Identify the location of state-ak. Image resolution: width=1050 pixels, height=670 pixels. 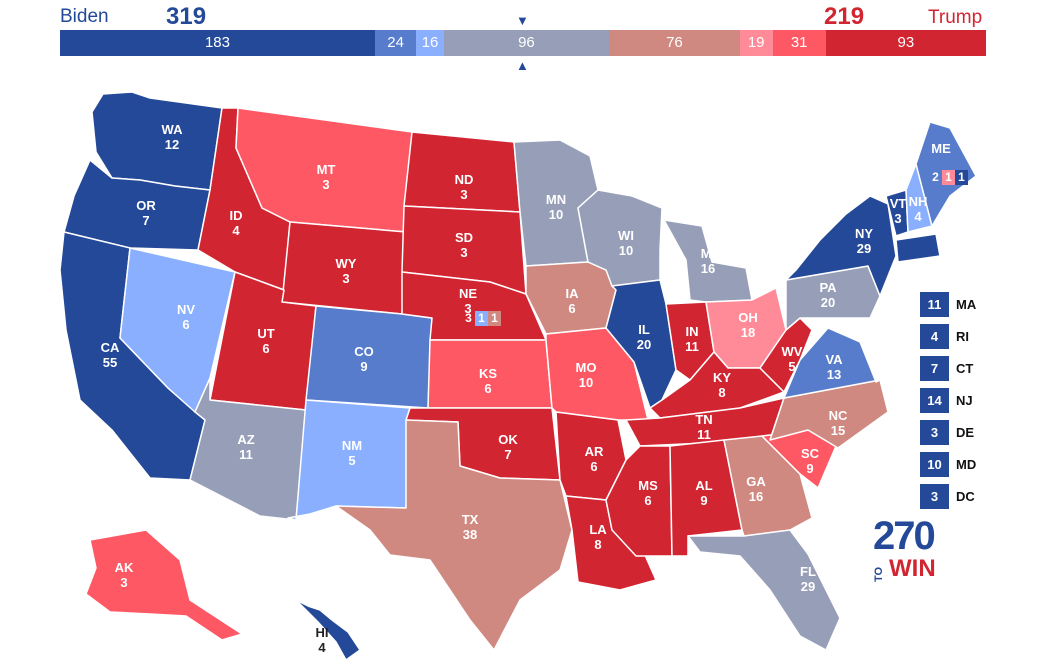
(164, 585).